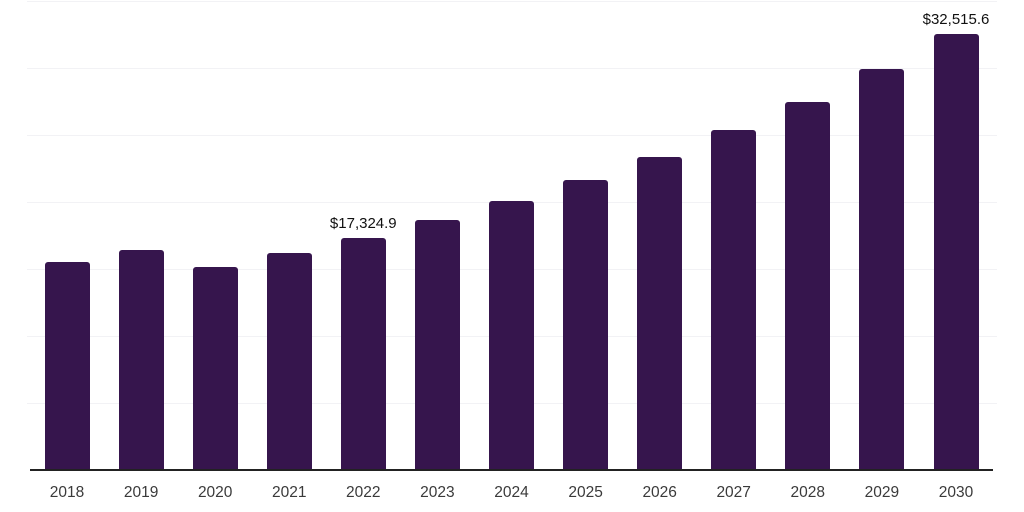 This screenshot has width=1024, height=512. Describe the element at coordinates (808, 286) in the screenshot. I see `bar-2028` at that location.